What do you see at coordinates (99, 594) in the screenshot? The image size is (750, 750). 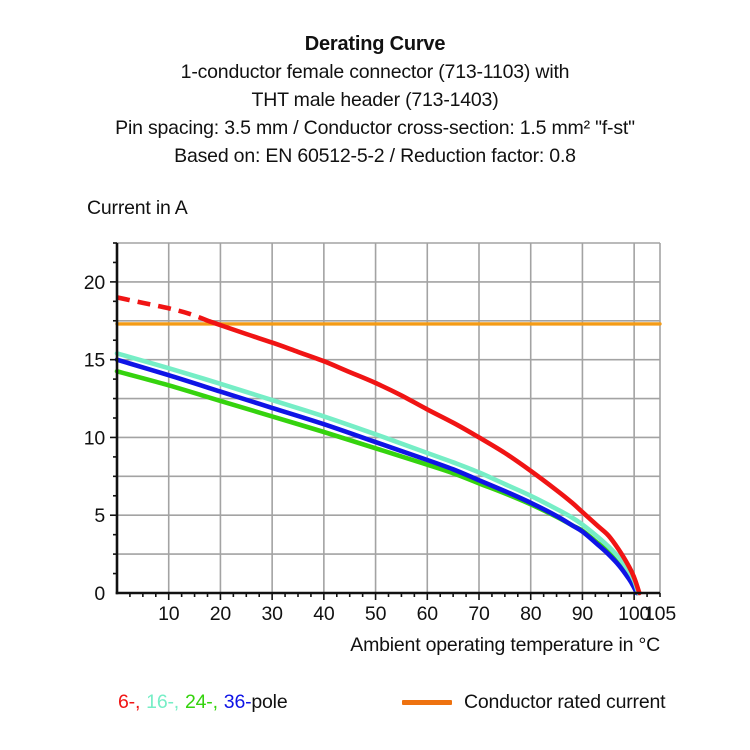 I see `y-tick-label-0: 0` at bounding box center [99, 594].